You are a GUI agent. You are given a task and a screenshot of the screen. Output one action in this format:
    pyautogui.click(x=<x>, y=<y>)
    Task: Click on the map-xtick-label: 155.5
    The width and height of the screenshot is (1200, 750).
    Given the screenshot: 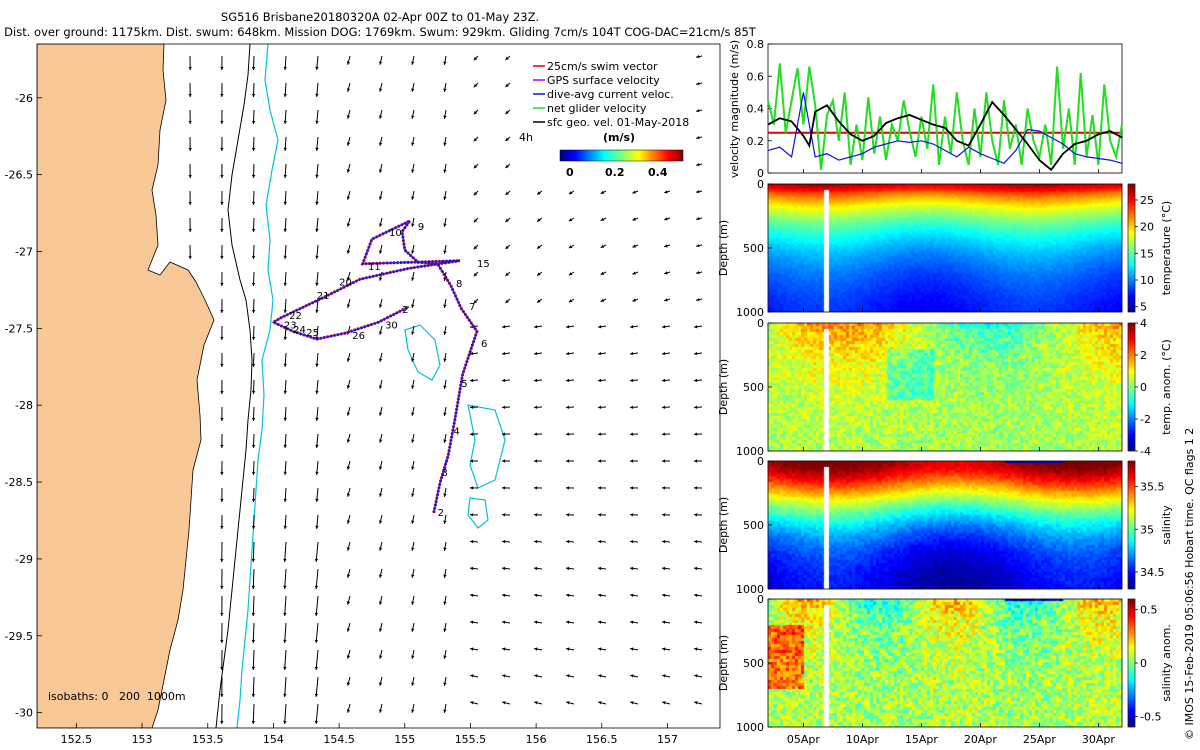 What is the action you would take?
    pyautogui.click(x=471, y=739)
    